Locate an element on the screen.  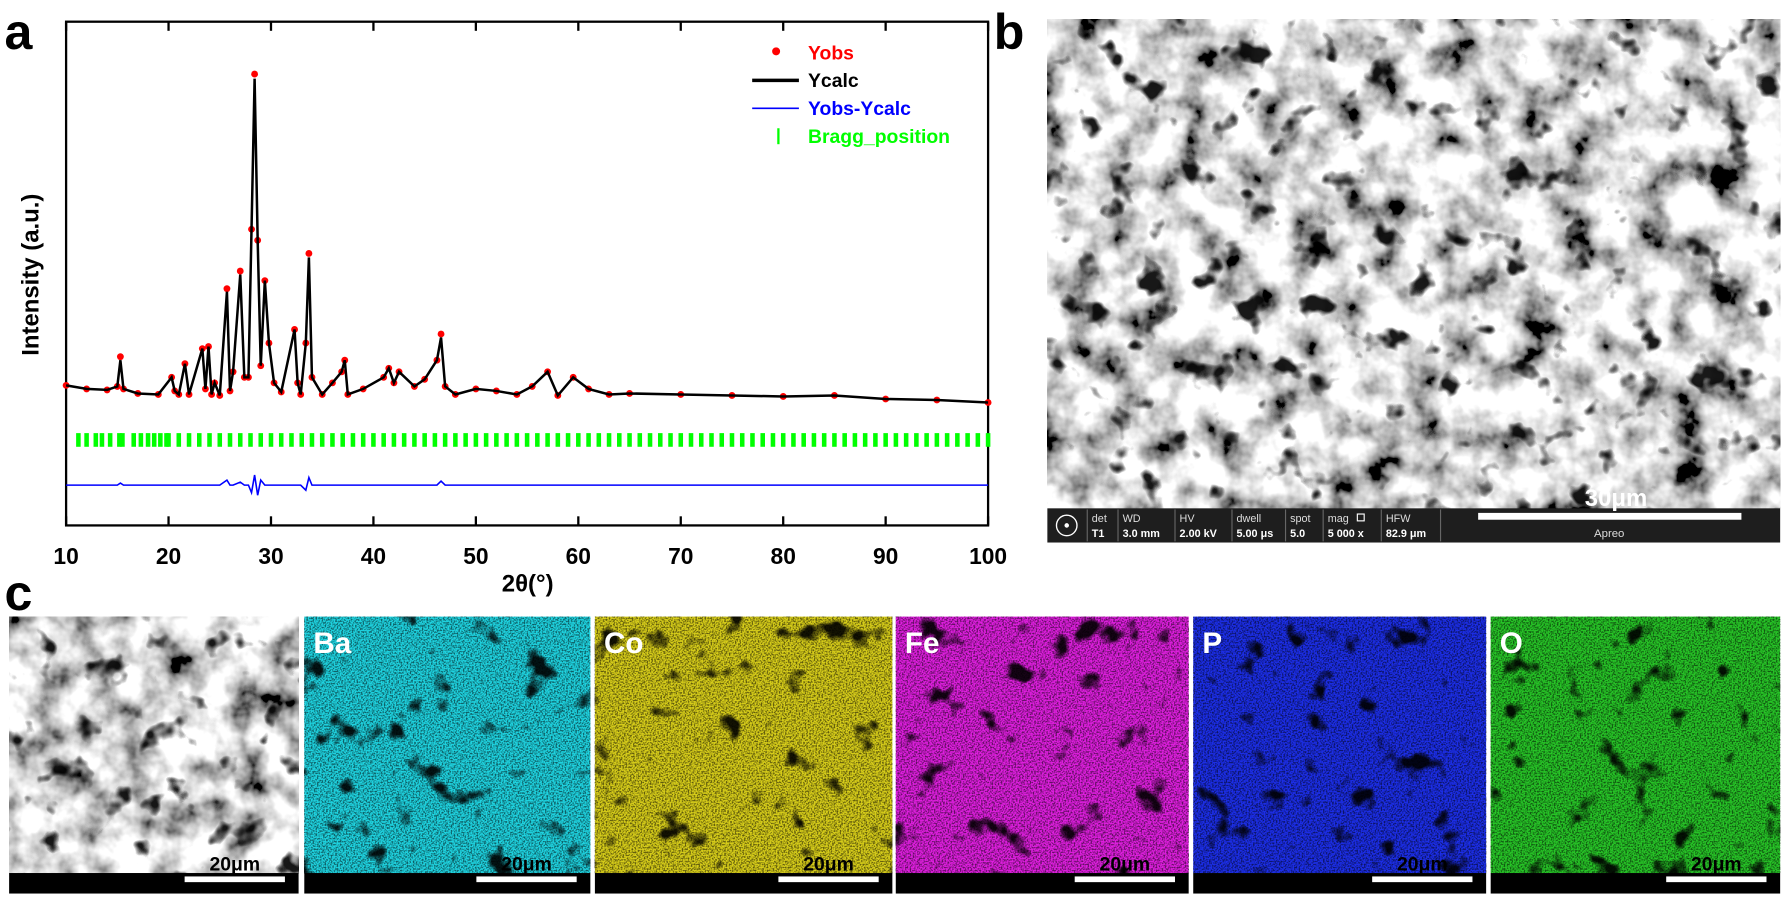
info-value: 5 000 x is located at coordinates (1346, 534).